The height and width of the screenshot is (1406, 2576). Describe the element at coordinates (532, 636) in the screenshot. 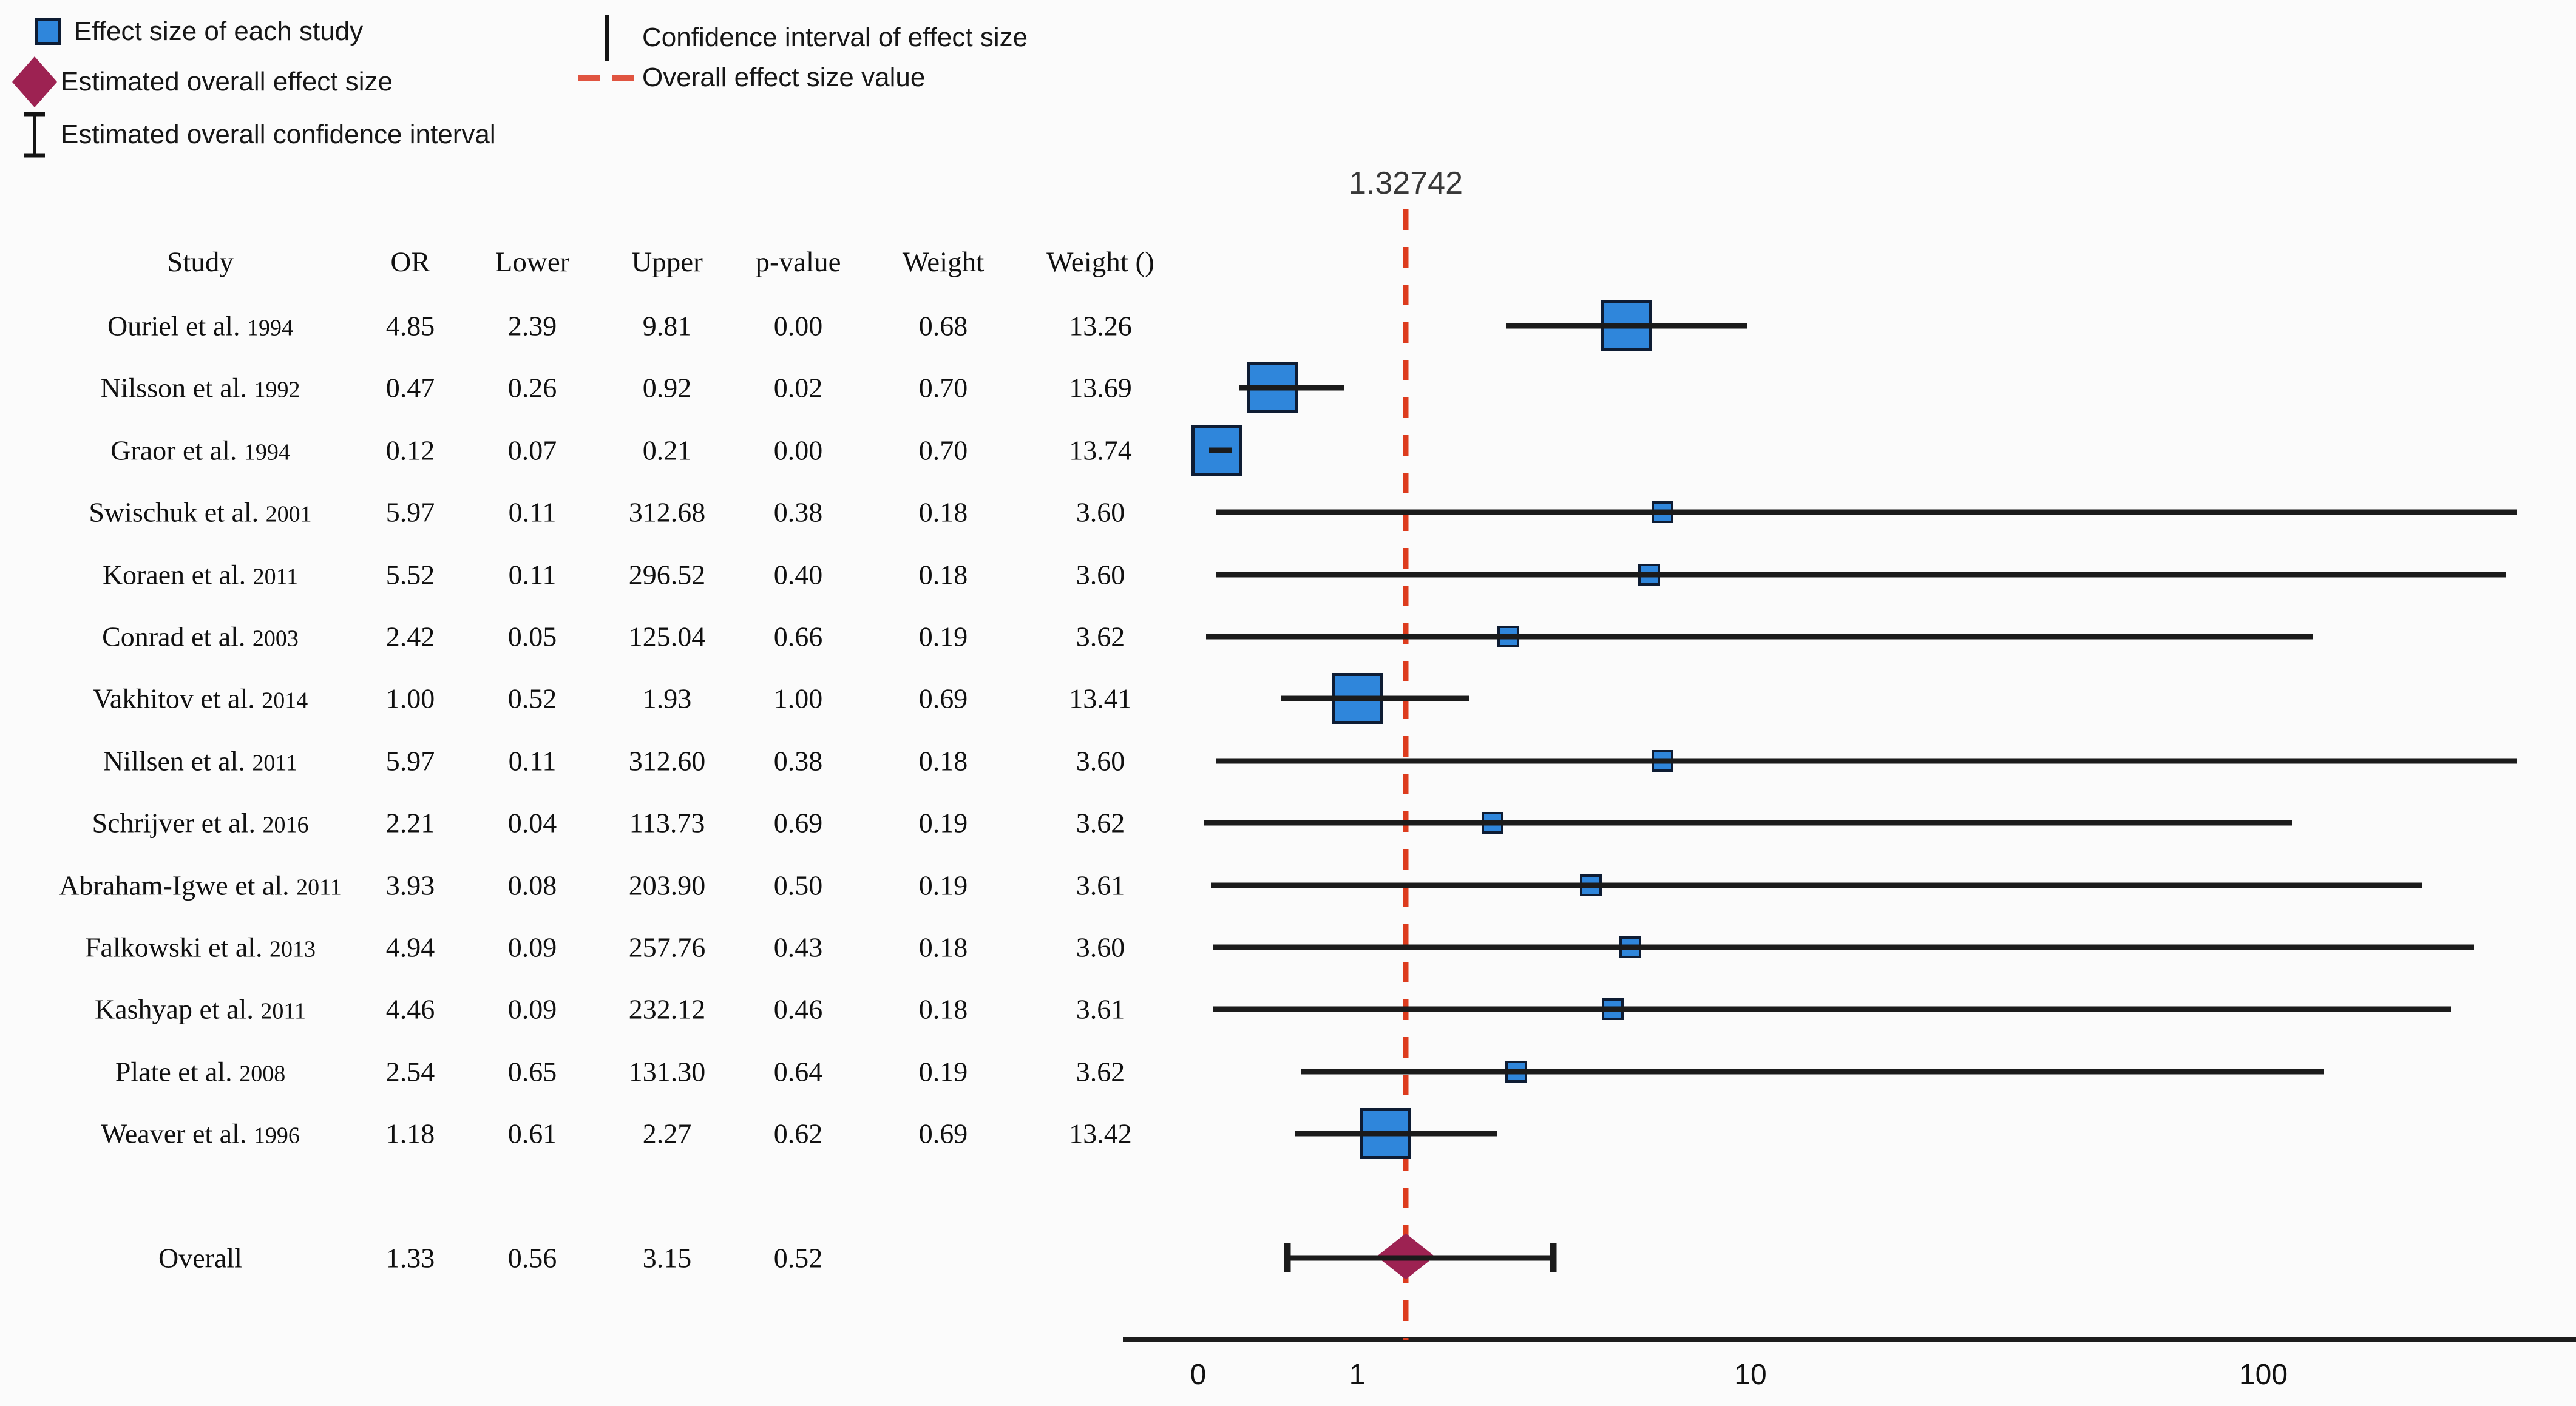

I see `table-cell: 0.05` at that location.